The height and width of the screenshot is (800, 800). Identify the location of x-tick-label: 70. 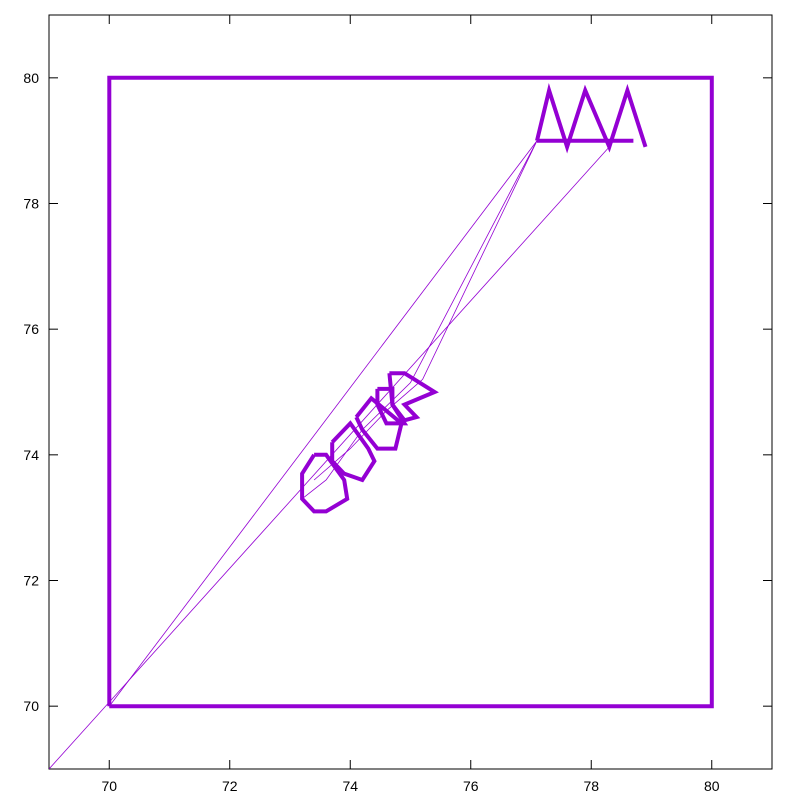
(109, 786).